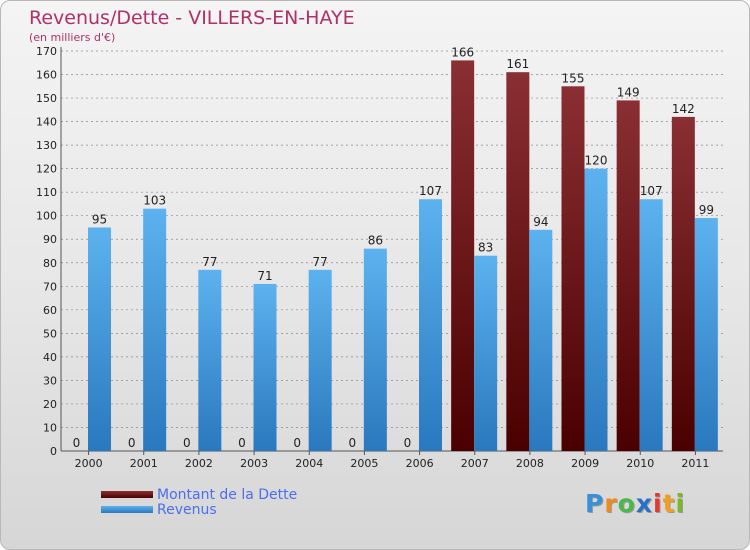  What do you see at coordinates (46, 192) in the screenshot?
I see `y-tick-label: 110` at bounding box center [46, 192].